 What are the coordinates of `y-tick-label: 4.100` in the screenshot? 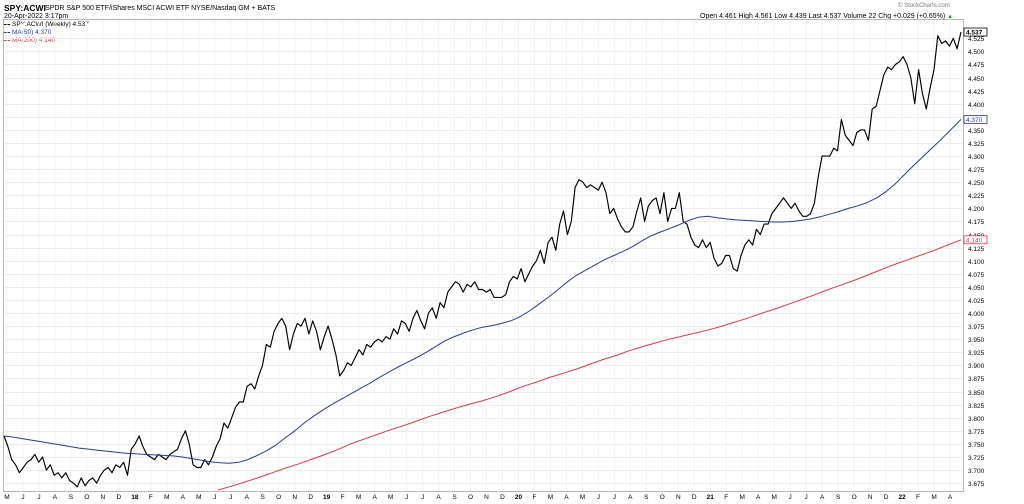 It's located at (976, 262).